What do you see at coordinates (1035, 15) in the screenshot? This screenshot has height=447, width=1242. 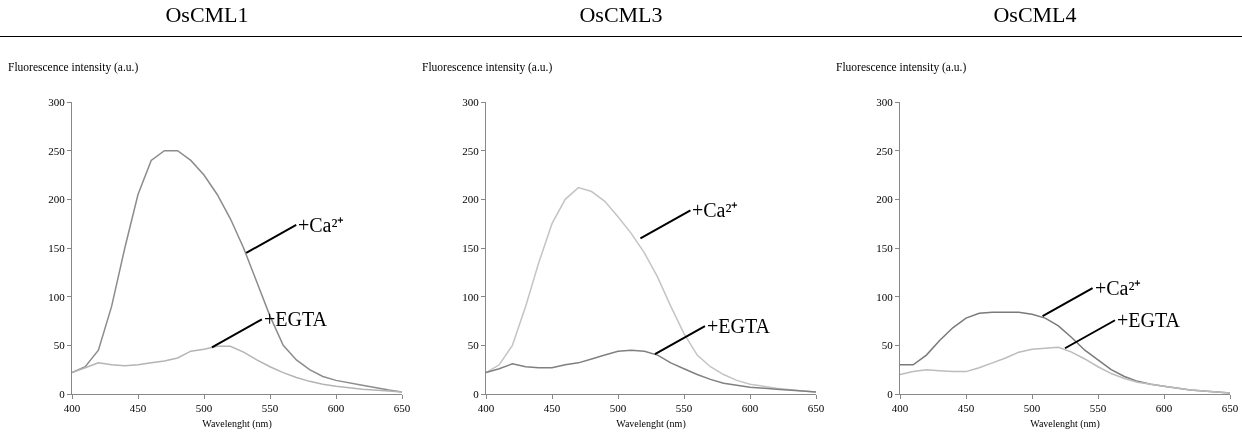 I see `chart-title: OsCML4` at bounding box center [1035, 15].